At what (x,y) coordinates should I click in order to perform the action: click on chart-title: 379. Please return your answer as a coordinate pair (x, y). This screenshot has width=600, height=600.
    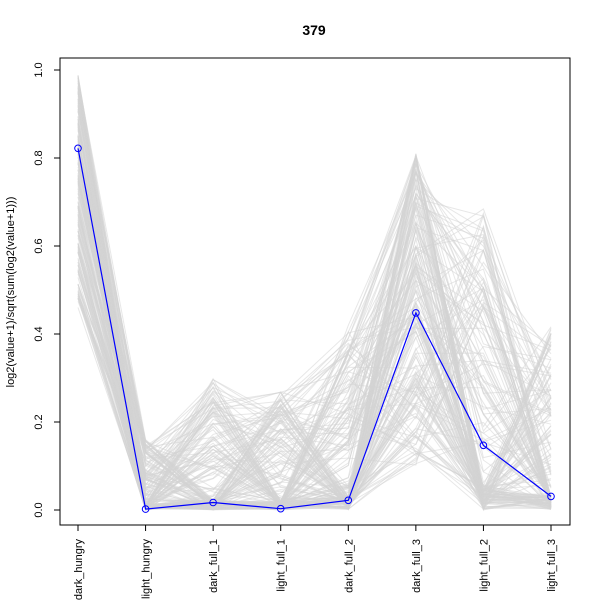
    Looking at the image, I should click on (314, 30).